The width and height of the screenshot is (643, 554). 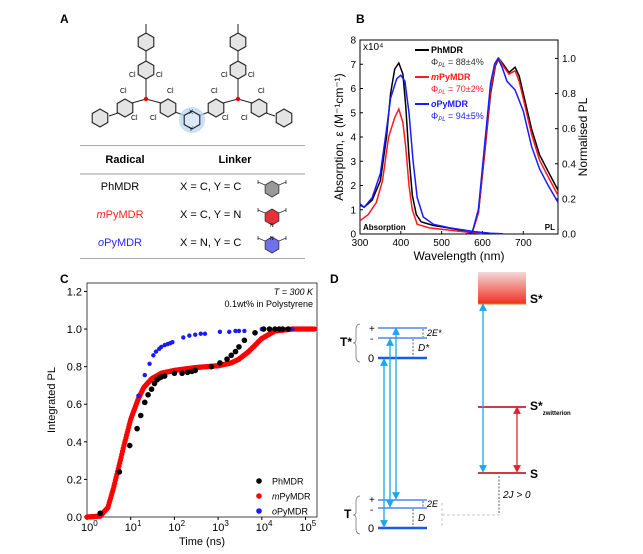 What do you see at coordinates (421, 518) in the screenshot?
I see `d-label: D` at bounding box center [421, 518].